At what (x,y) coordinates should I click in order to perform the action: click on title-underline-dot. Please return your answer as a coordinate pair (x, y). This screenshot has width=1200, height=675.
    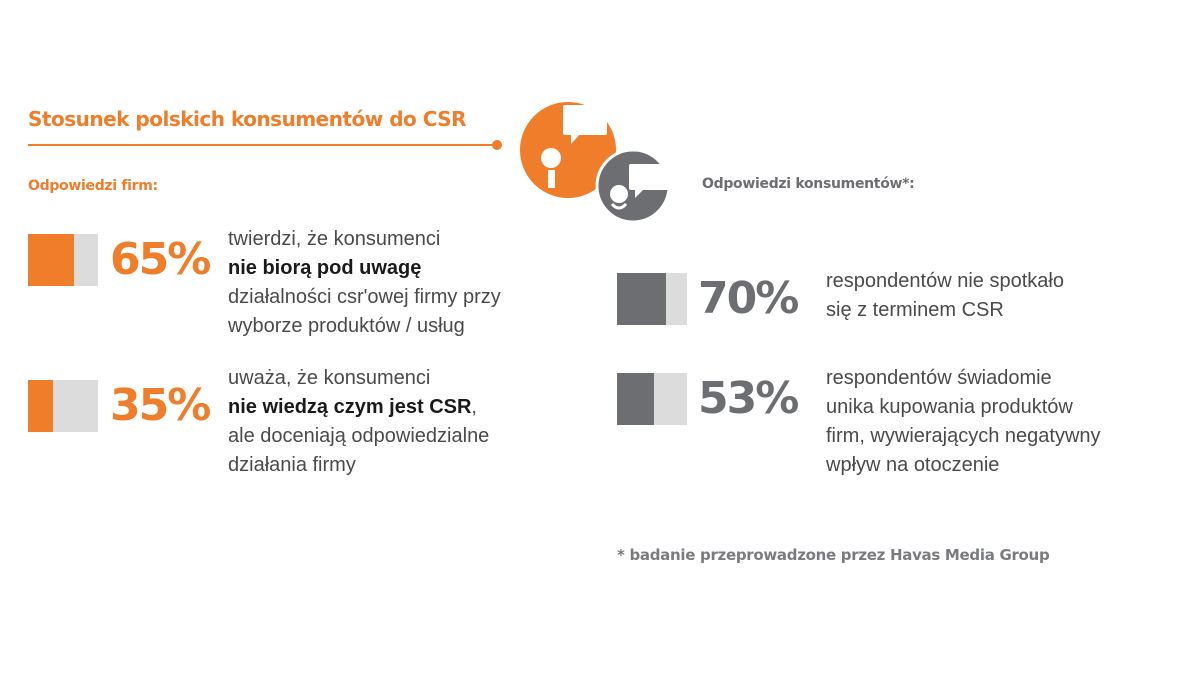
    Looking at the image, I should click on (497, 145).